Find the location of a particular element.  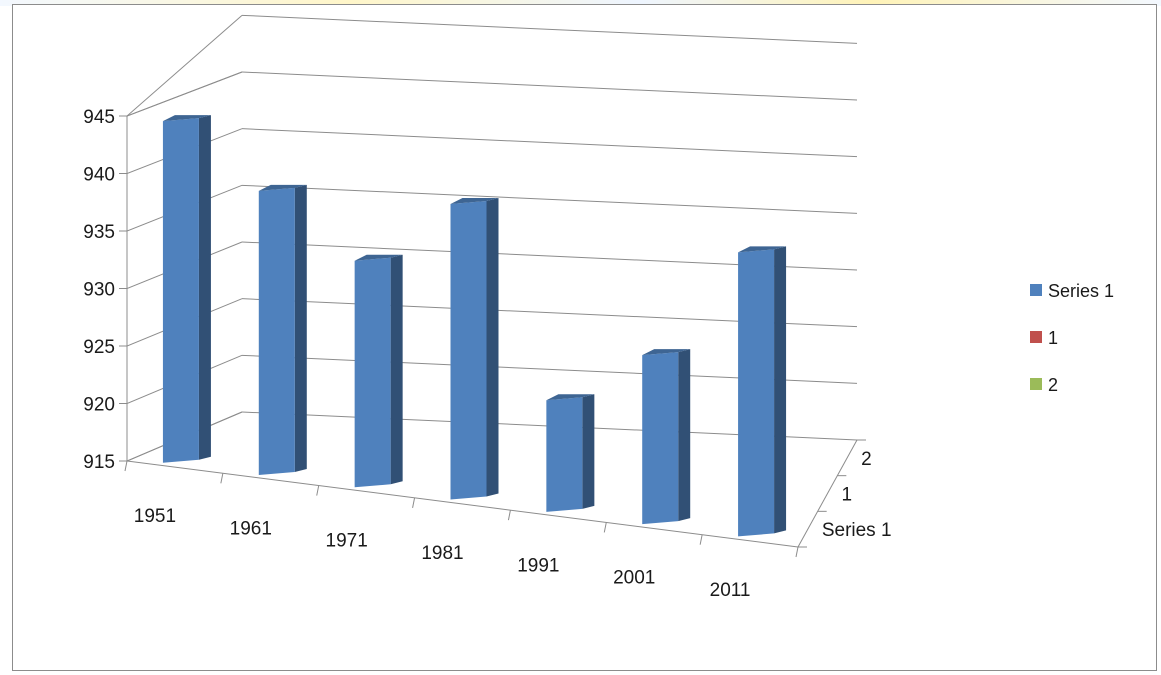

bar-1991 is located at coordinates (570, 453).